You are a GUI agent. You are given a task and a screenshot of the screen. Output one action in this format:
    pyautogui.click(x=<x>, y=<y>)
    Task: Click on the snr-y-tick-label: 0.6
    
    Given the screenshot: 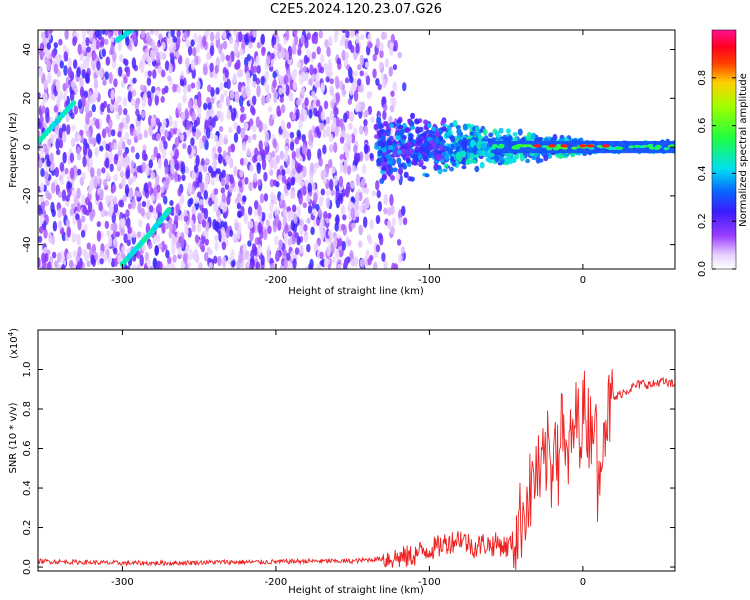 What is the action you would take?
    pyautogui.click(x=27, y=449)
    